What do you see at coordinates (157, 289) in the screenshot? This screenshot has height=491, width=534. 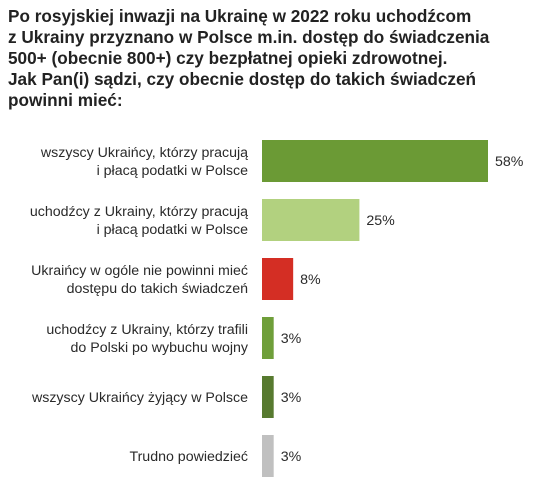 I see `category-label-2-line-1: dostępu do takich świadczeń` at bounding box center [157, 289].